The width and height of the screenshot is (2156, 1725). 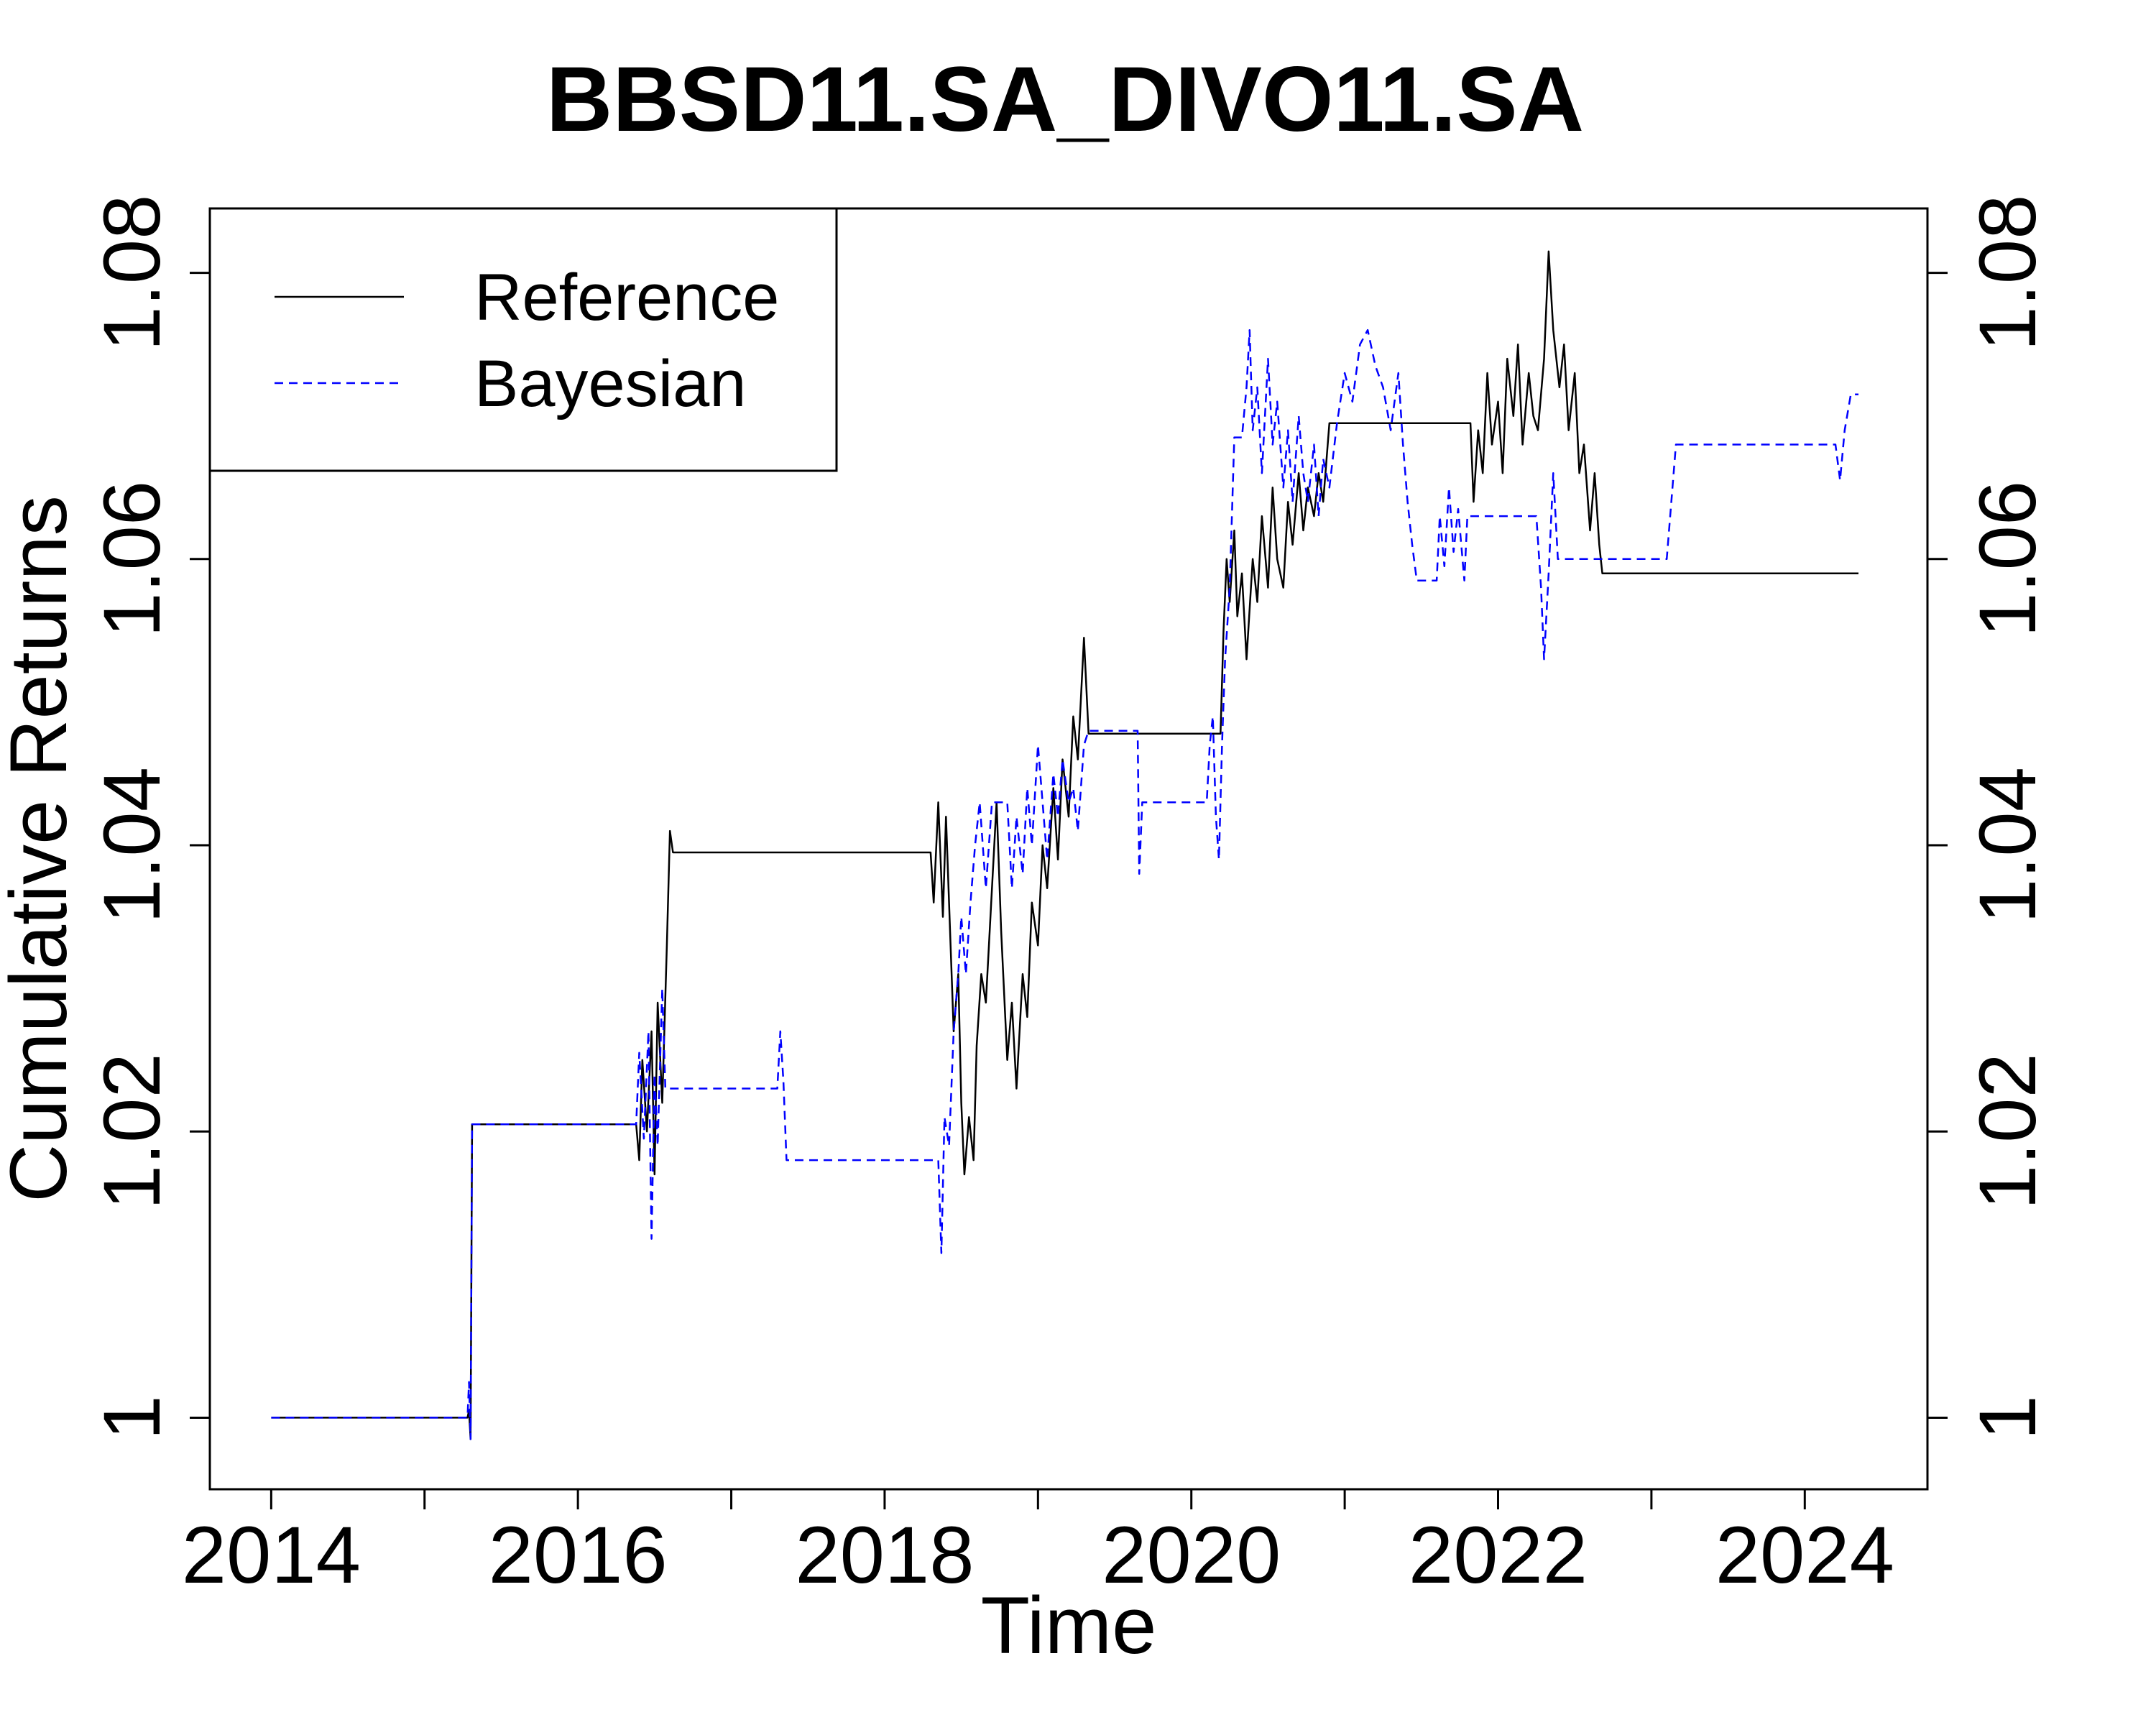 I want to click on x-tick-label: 2022, so click(x=1499, y=1555).